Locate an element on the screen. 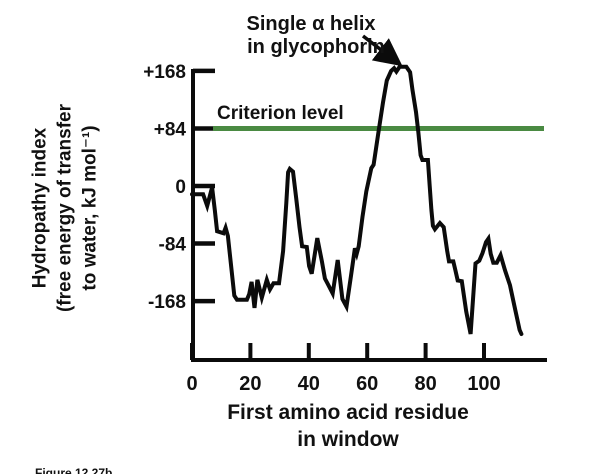 Image resolution: width=610 pixels, height=474 pixels. y-tick-label: +168 is located at coordinates (164, 72).